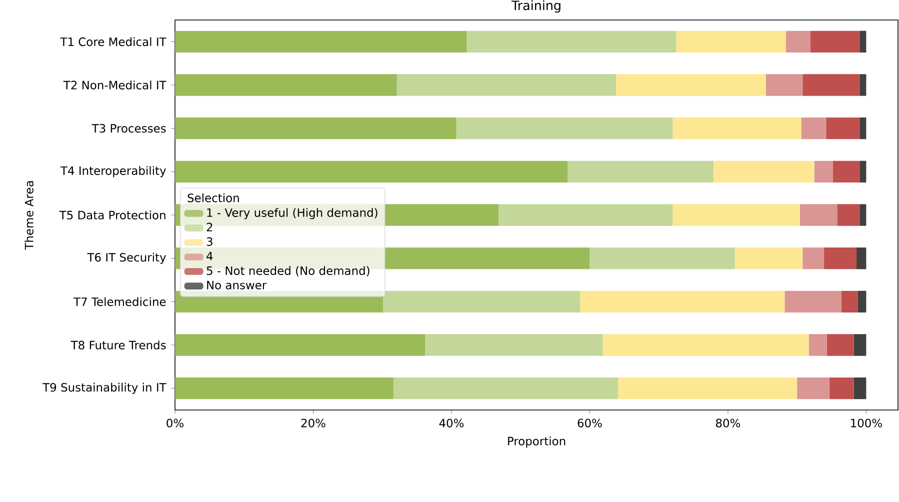 This screenshot has width=899, height=502. I want to click on y-tick-label: T1 Core Medical IT, so click(113, 41).